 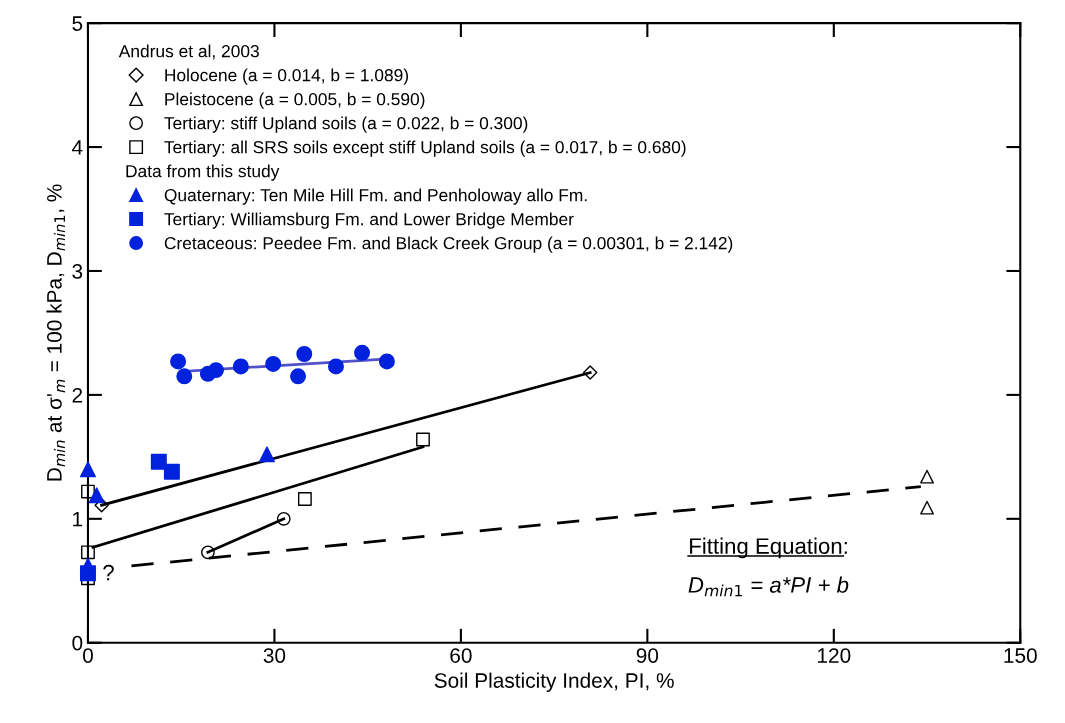 What do you see at coordinates (77, 395) in the screenshot?
I see `y-tick-label: 2` at bounding box center [77, 395].